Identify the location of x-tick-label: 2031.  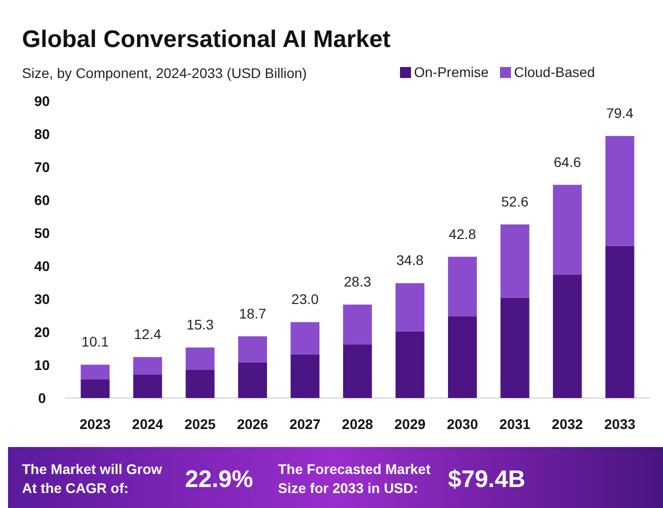
(515, 424).